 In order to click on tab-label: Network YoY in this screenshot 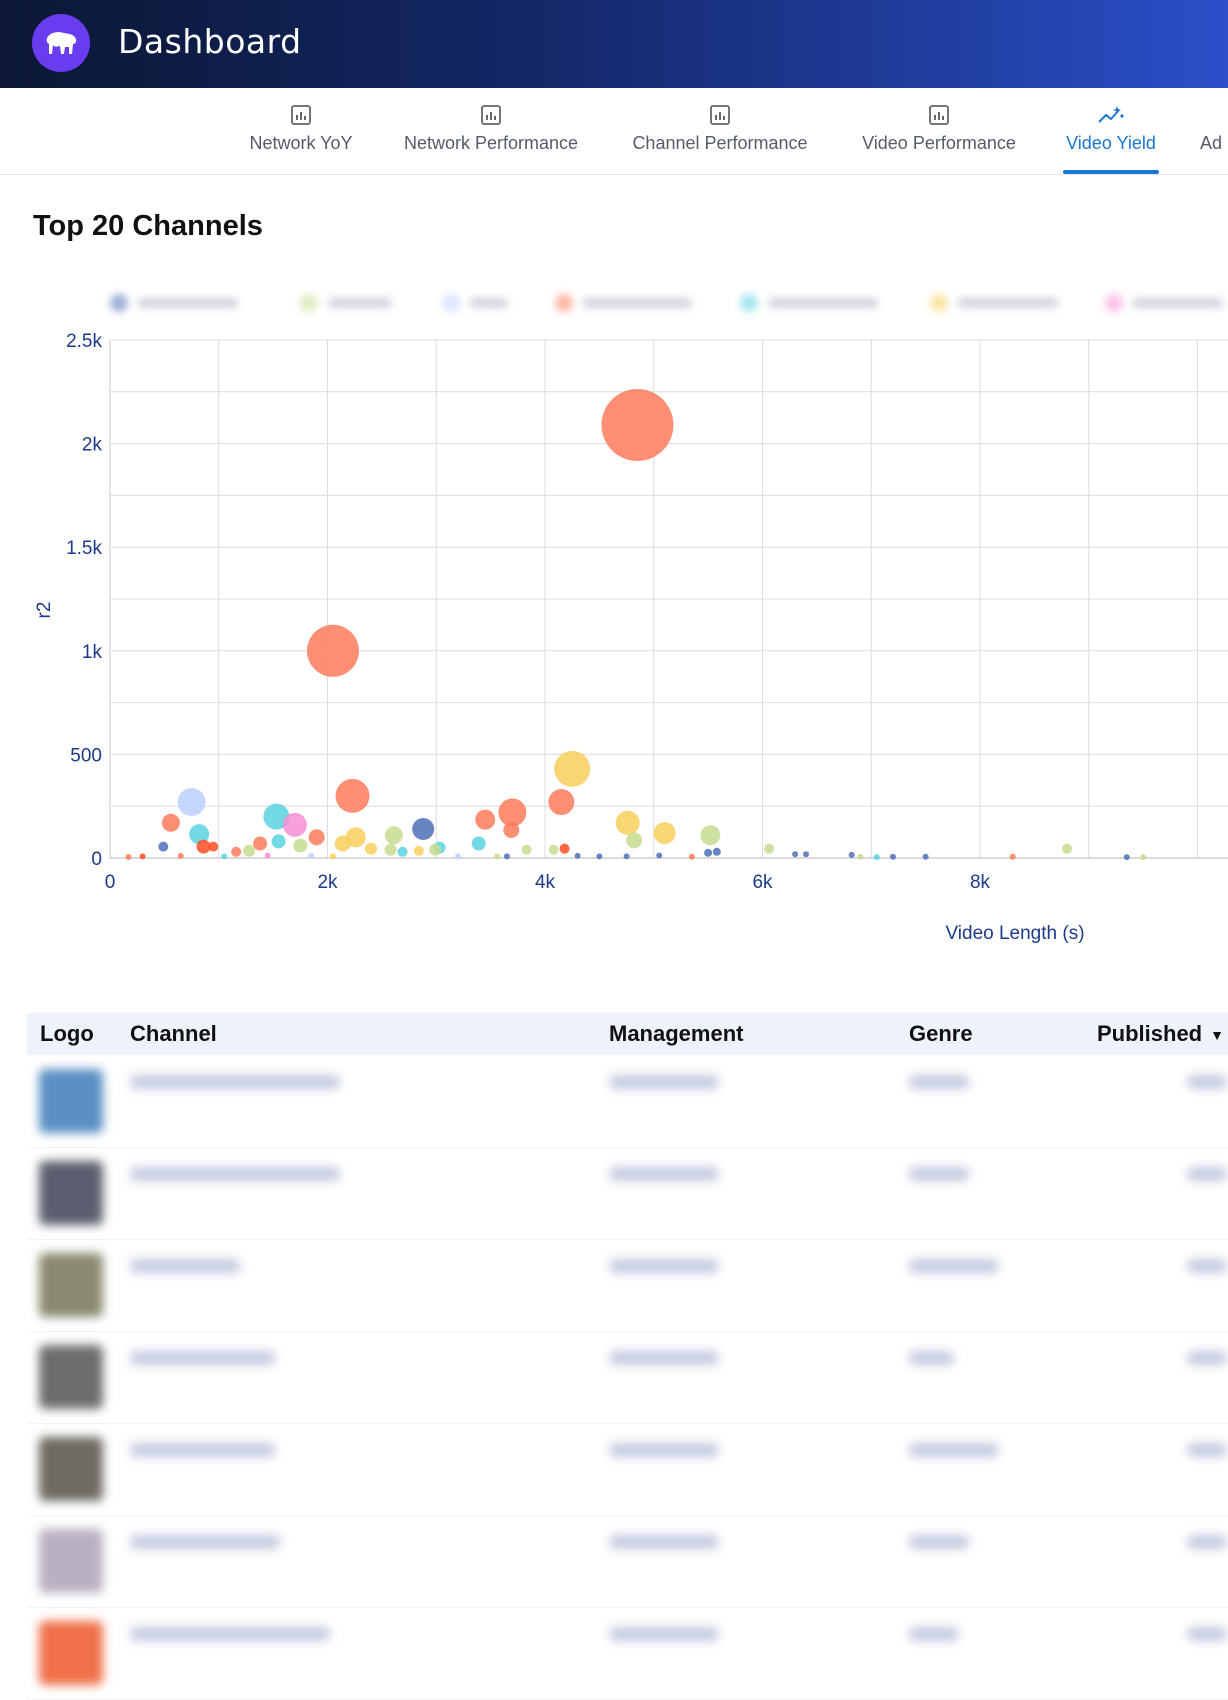, I will do `click(301, 143)`.